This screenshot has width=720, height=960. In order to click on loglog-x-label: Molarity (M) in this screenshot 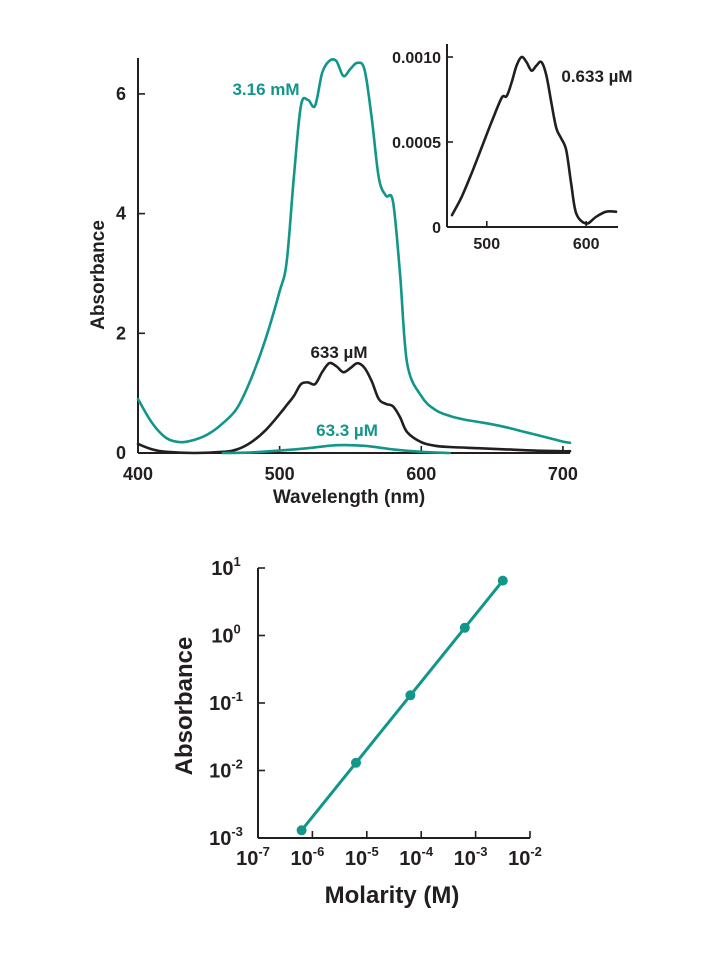, I will do `click(392, 895)`.